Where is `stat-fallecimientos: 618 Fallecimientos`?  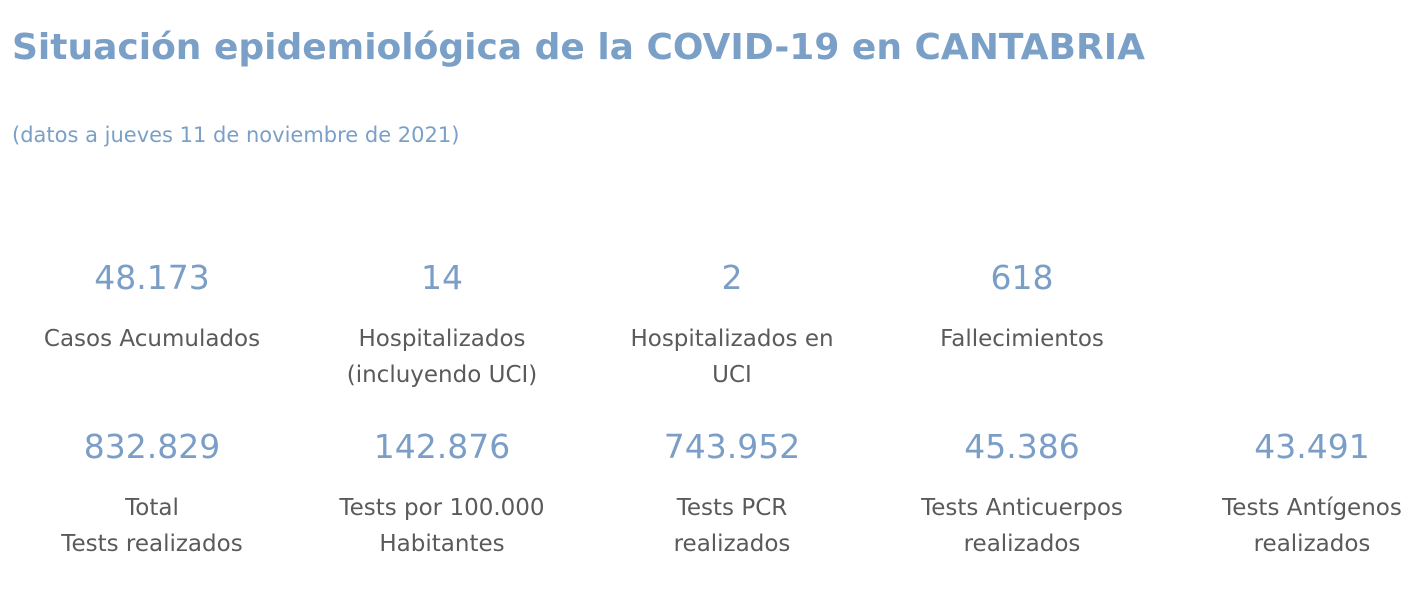 stat-fallecimientos: 618 Fallecimientos is located at coordinates (1022, 306).